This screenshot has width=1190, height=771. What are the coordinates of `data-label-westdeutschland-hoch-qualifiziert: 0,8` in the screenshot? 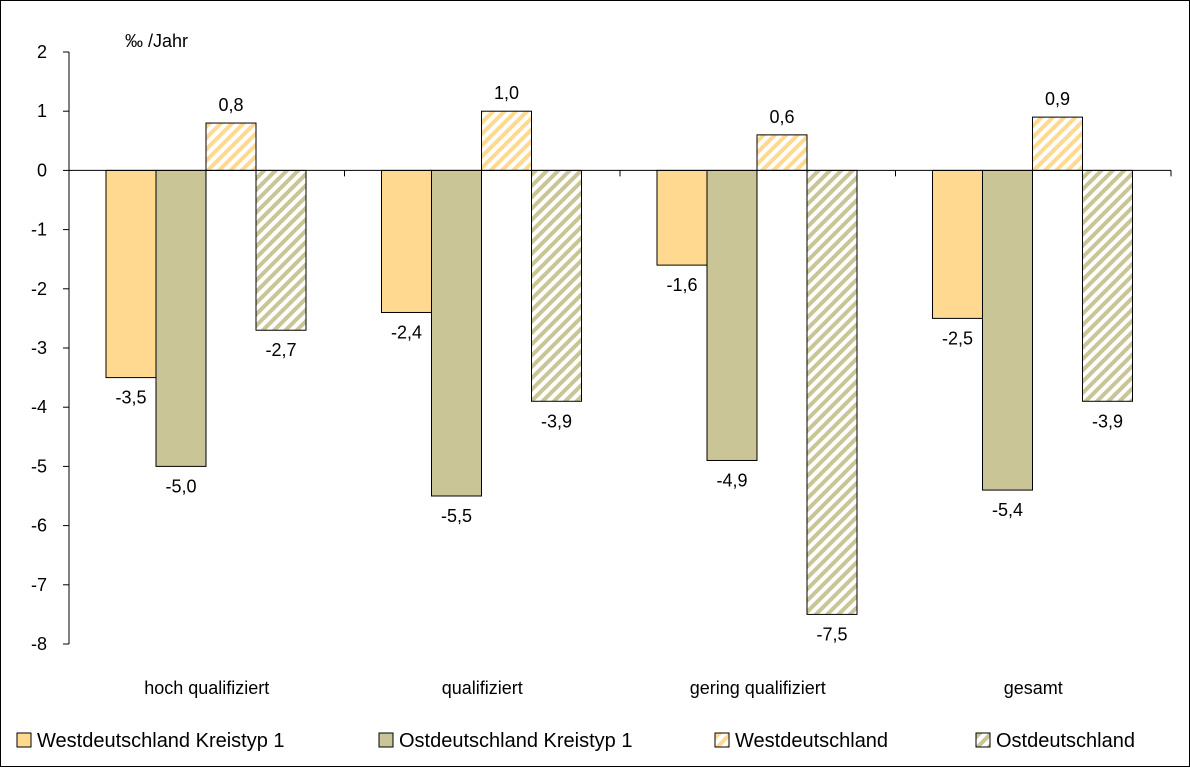 It's located at (230, 105).